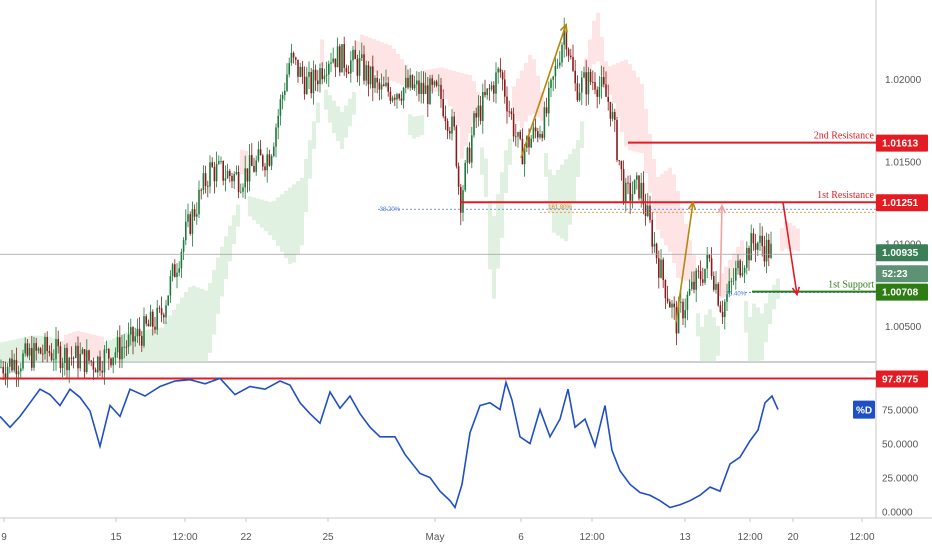 Image resolution: width=932 pixels, height=550 pixels. Describe the element at coordinates (900, 411) in the screenshot. I see `stoch-tick-label: 75.0000` at that location.